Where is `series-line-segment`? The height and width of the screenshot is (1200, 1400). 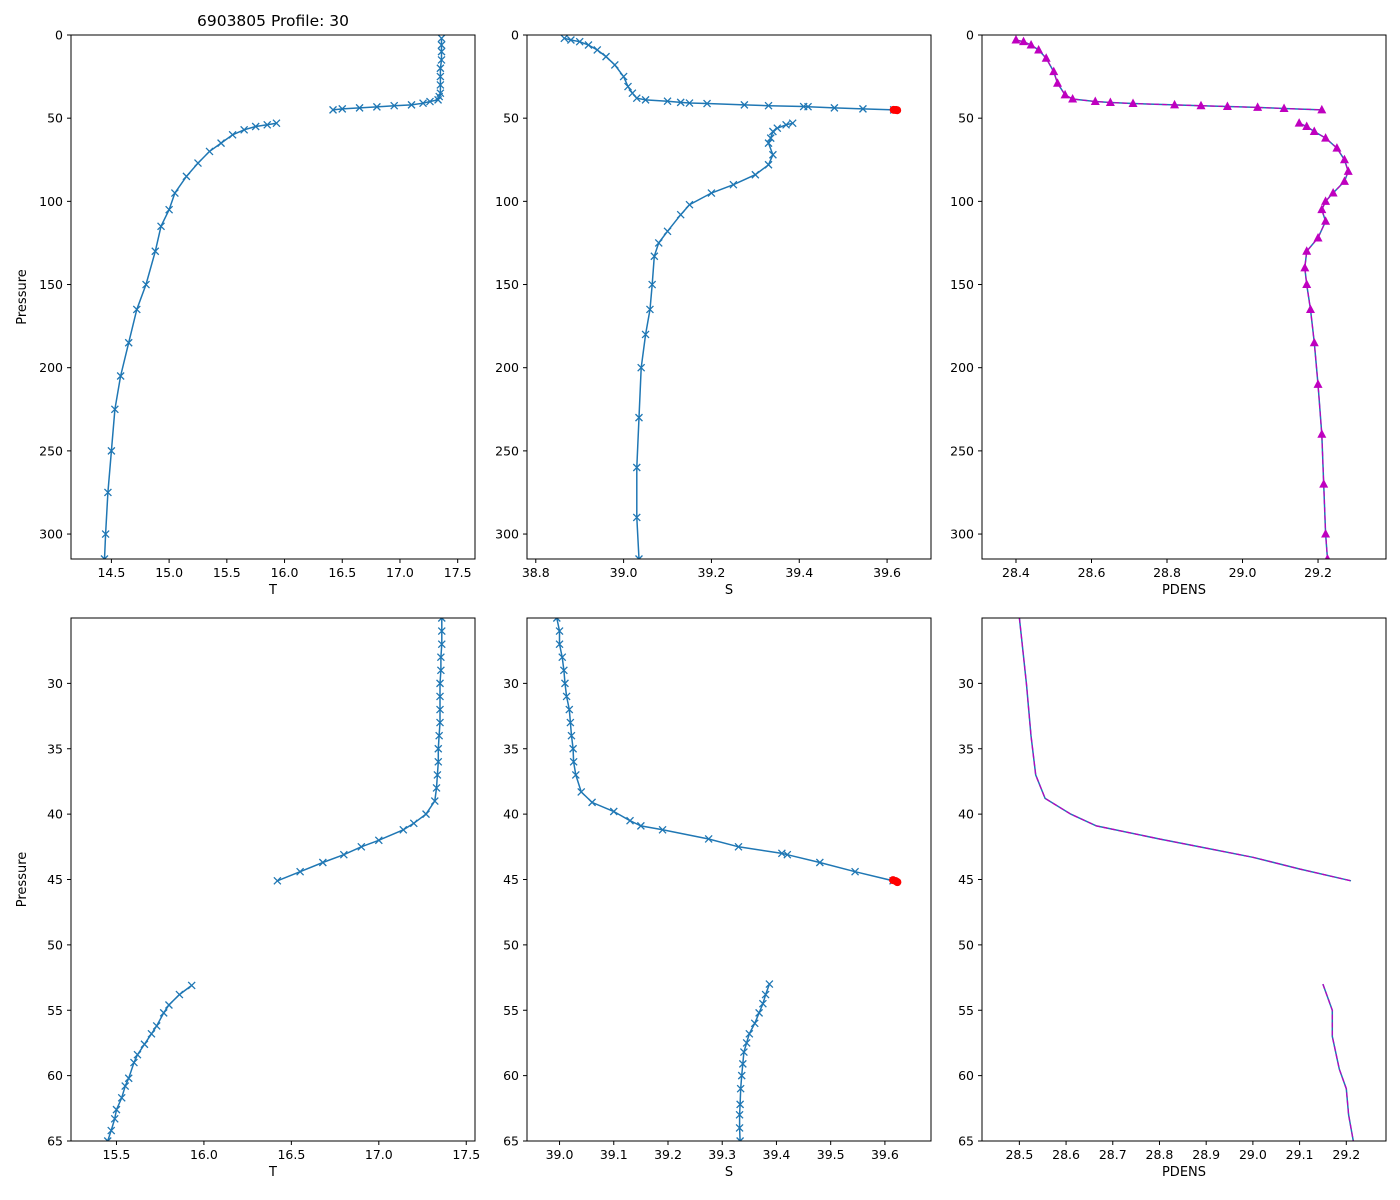
series-line-segment is located at coordinates (190, 340).